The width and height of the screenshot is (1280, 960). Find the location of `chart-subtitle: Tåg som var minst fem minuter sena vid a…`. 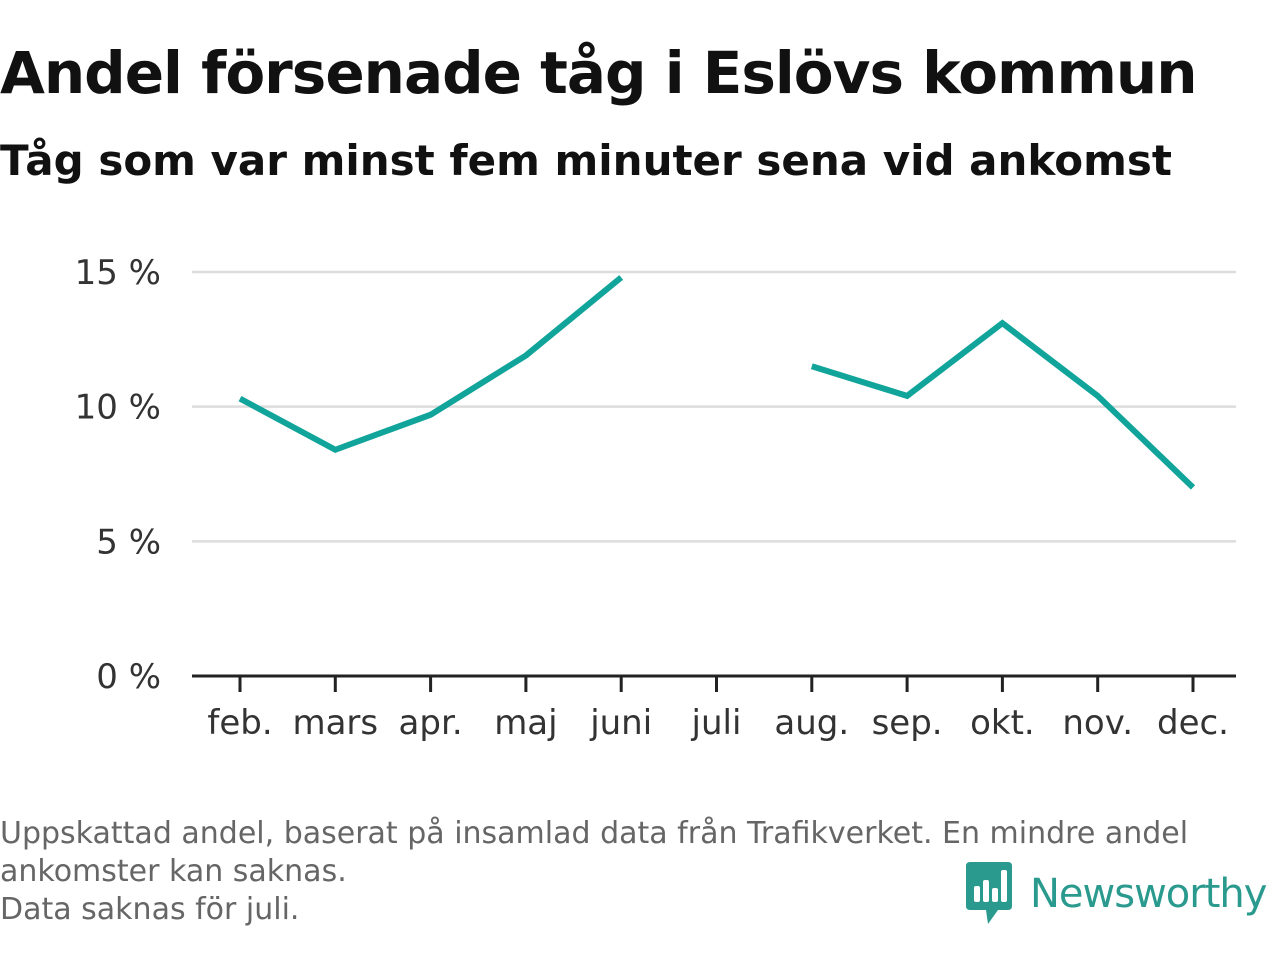

chart-subtitle: Tåg som var minst fem minuter sena vid a… is located at coordinates (586, 160).